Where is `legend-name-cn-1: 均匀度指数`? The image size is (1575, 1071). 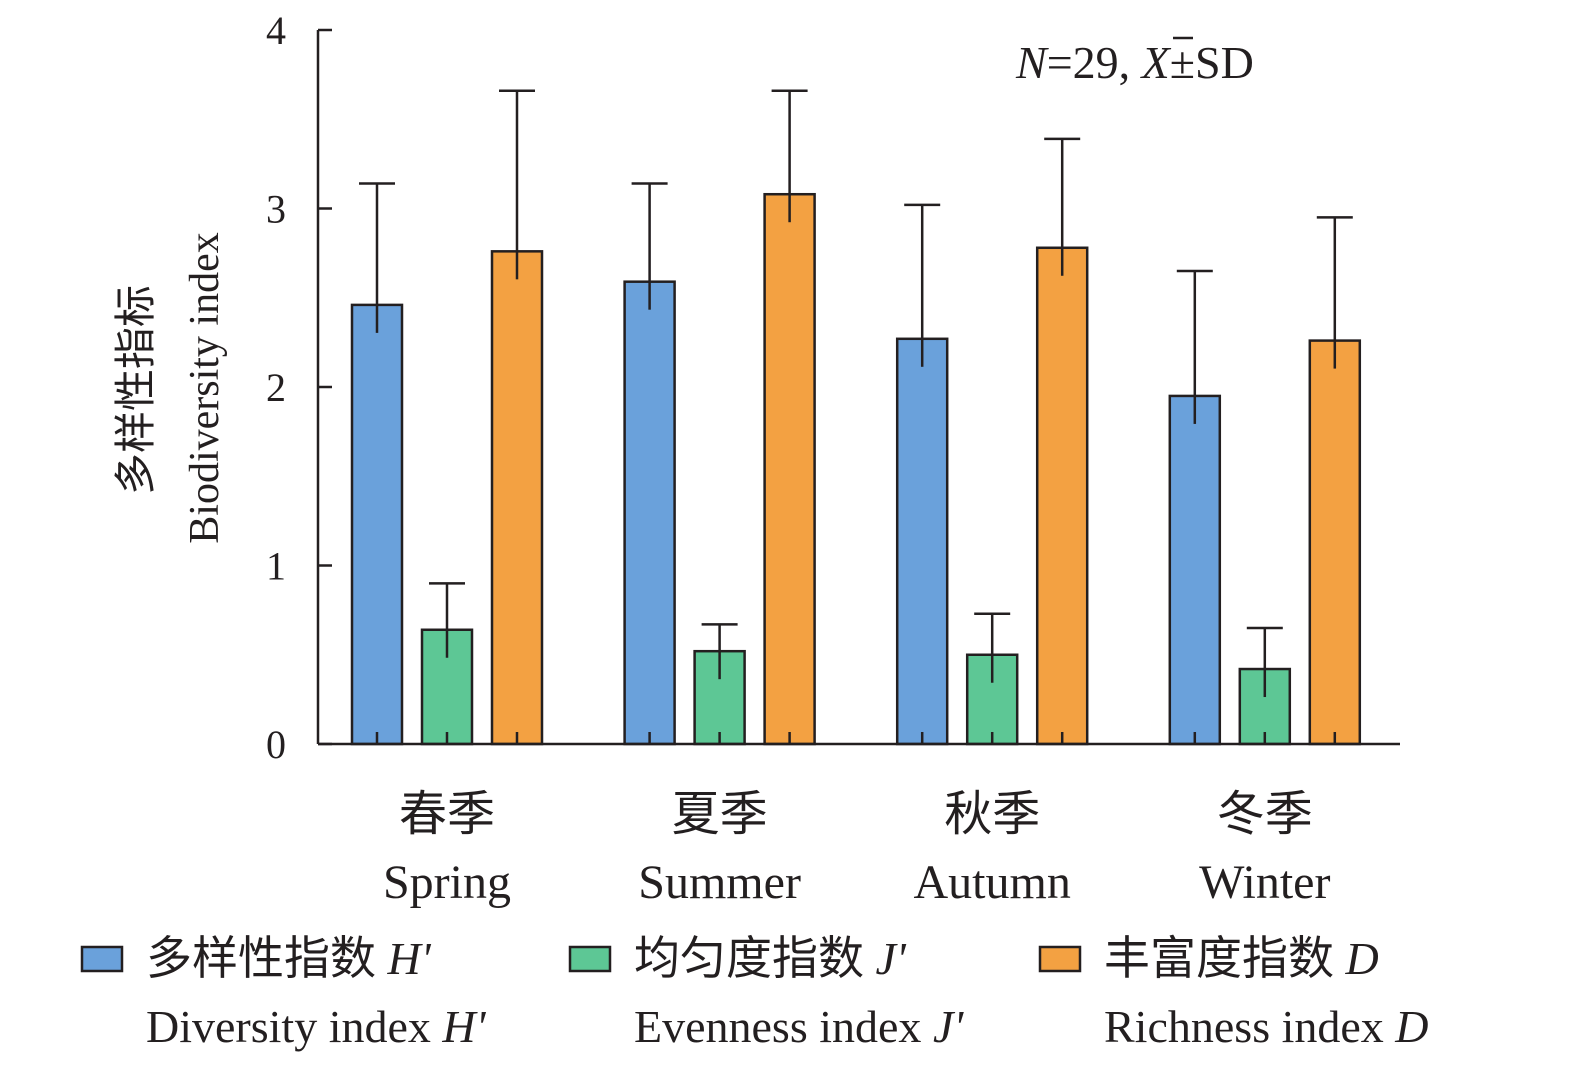 legend-name-cn-1: 均匀度指数 is located at coordinates (755, 958).